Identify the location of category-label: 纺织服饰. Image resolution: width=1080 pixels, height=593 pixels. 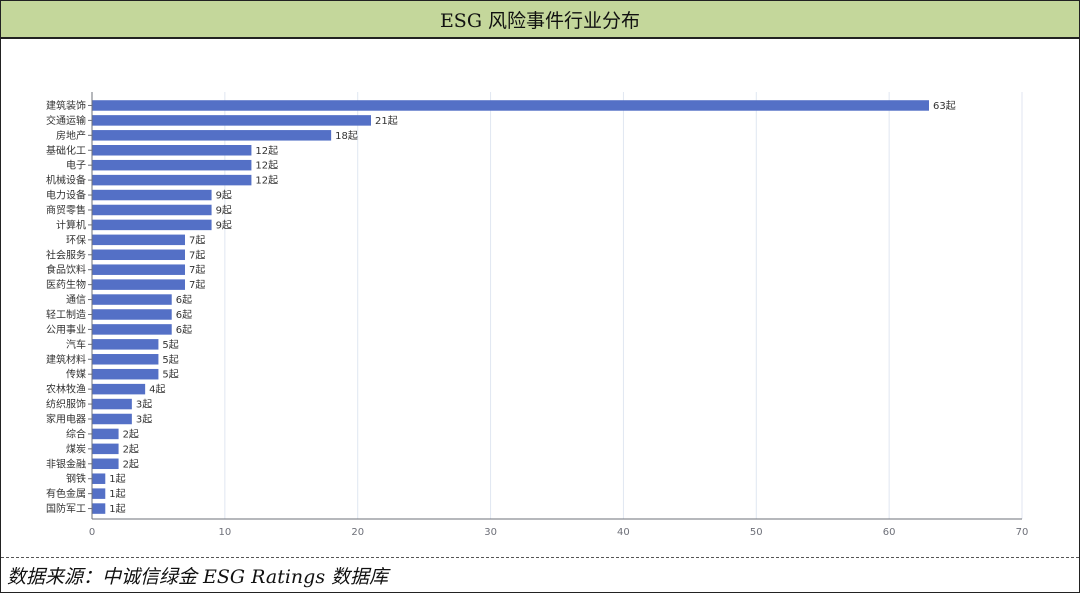
(66, 404).